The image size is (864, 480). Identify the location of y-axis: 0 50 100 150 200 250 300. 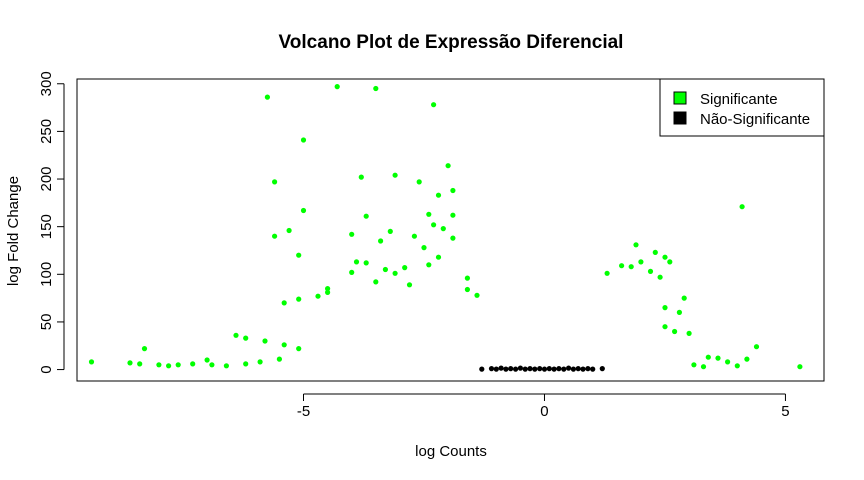
(51, 222).